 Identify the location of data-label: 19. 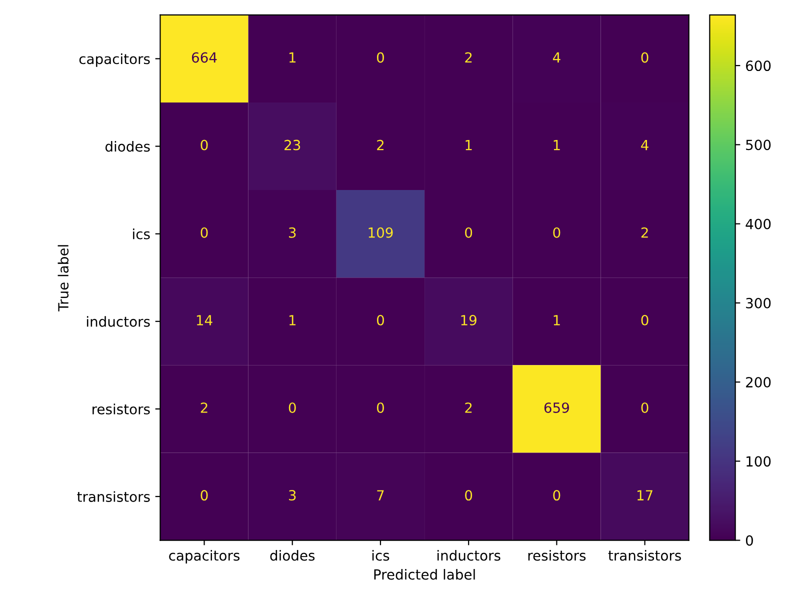
(468, 320).